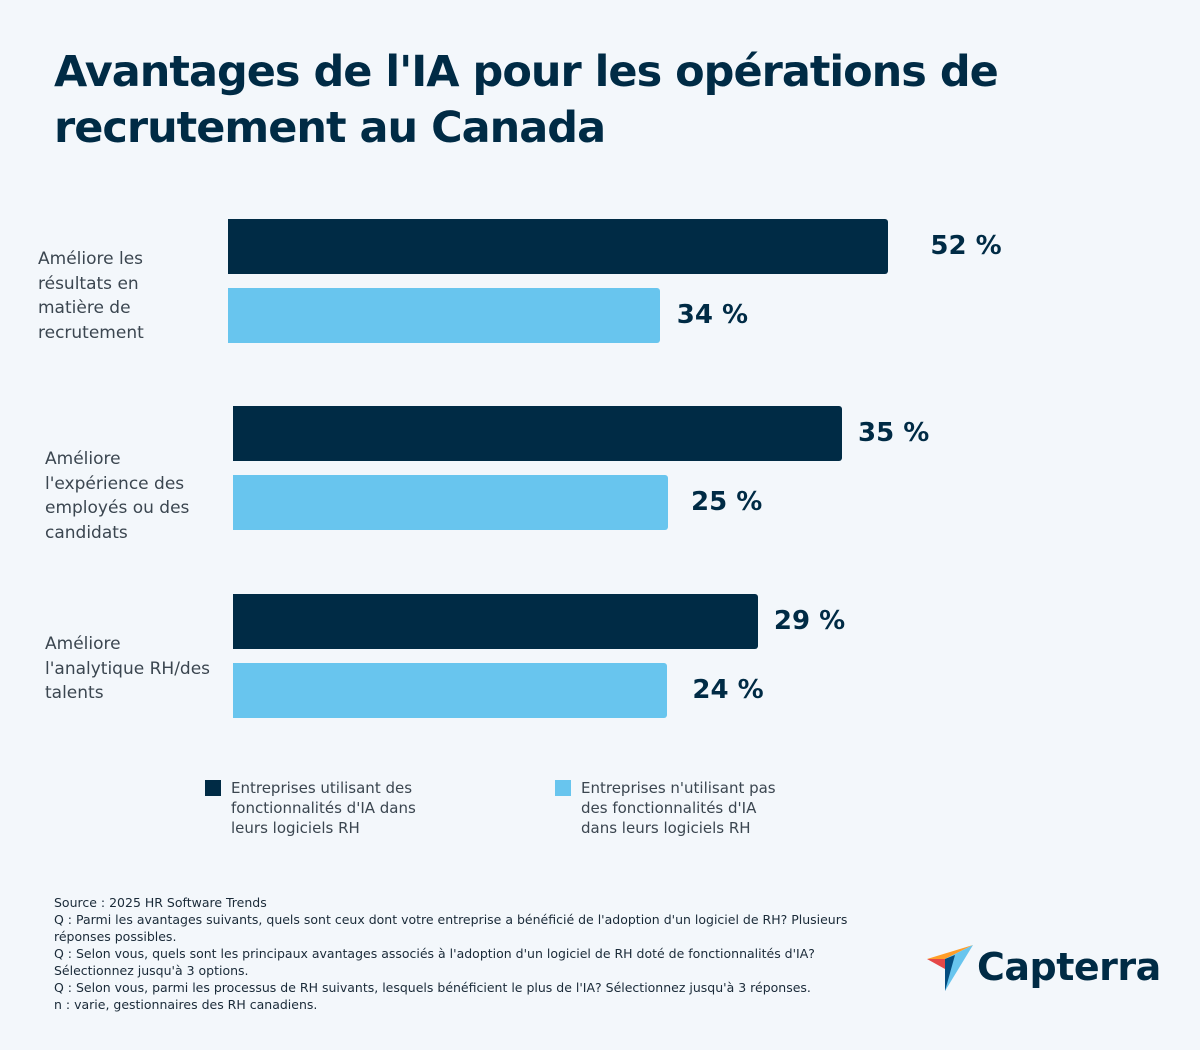  Describe the element at coordinates (1069, 967) in the screenshot. I see `logo-text: Capterra` at that location.